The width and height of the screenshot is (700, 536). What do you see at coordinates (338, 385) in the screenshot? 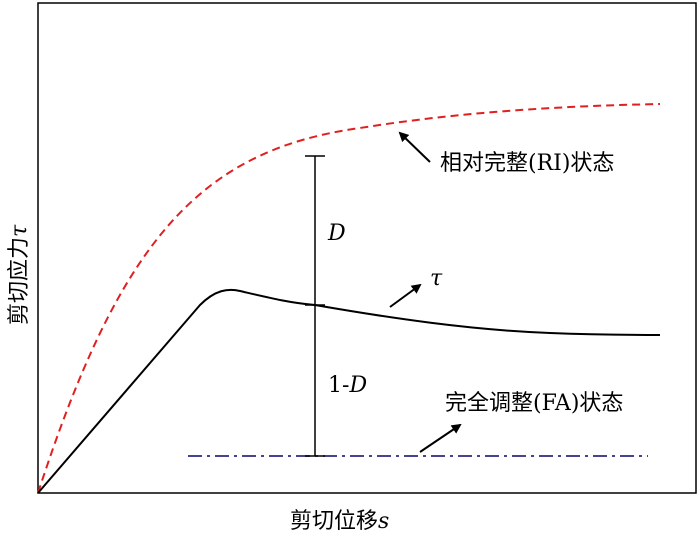
I see `one-minus-prefix: 1-` at bounding box center [338, 385].